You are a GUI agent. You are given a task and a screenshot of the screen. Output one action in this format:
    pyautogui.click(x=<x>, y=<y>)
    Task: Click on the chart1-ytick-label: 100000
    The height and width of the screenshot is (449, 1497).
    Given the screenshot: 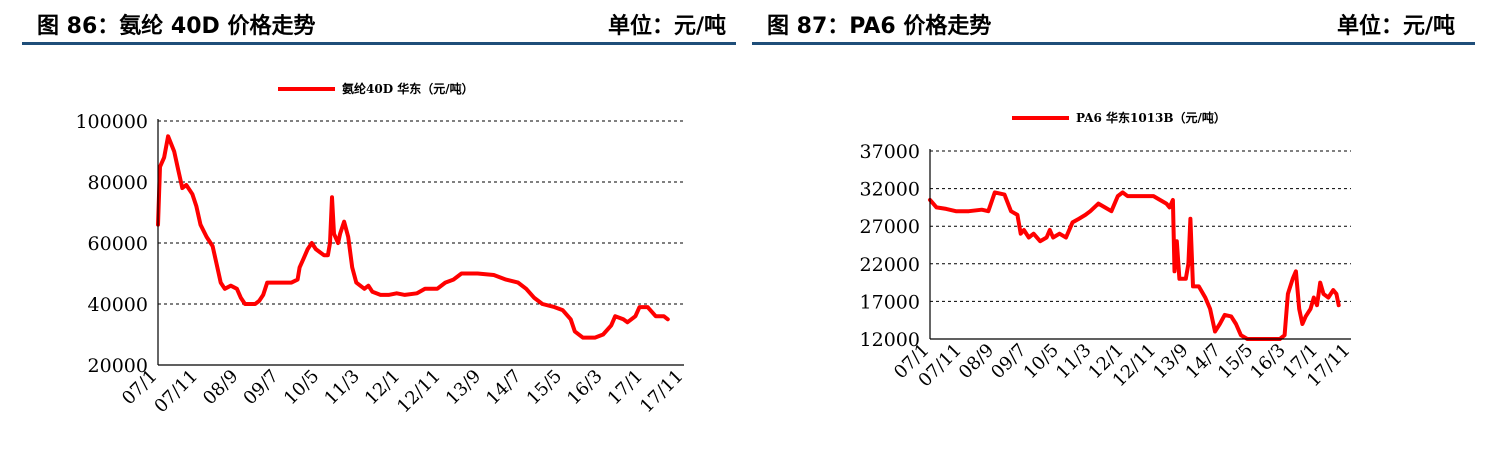 What is the action you would take?
    pyautogui.click(x=111, y=122)
    